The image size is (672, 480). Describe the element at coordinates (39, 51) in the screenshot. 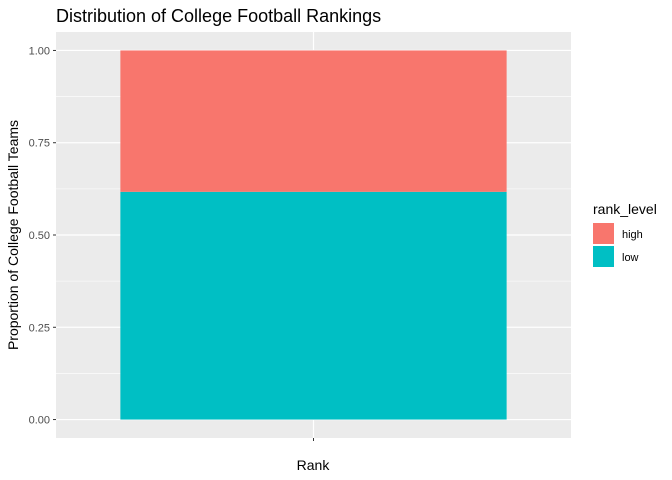

I see `y-tick-label: 1.00` at that location.